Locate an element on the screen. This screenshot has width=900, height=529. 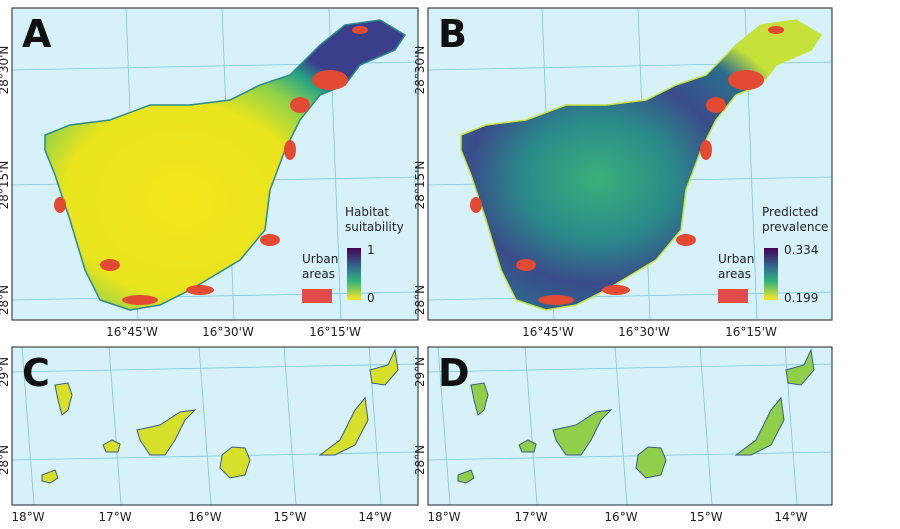
legend-min: 0.199 is located at coordinates (801, 298).